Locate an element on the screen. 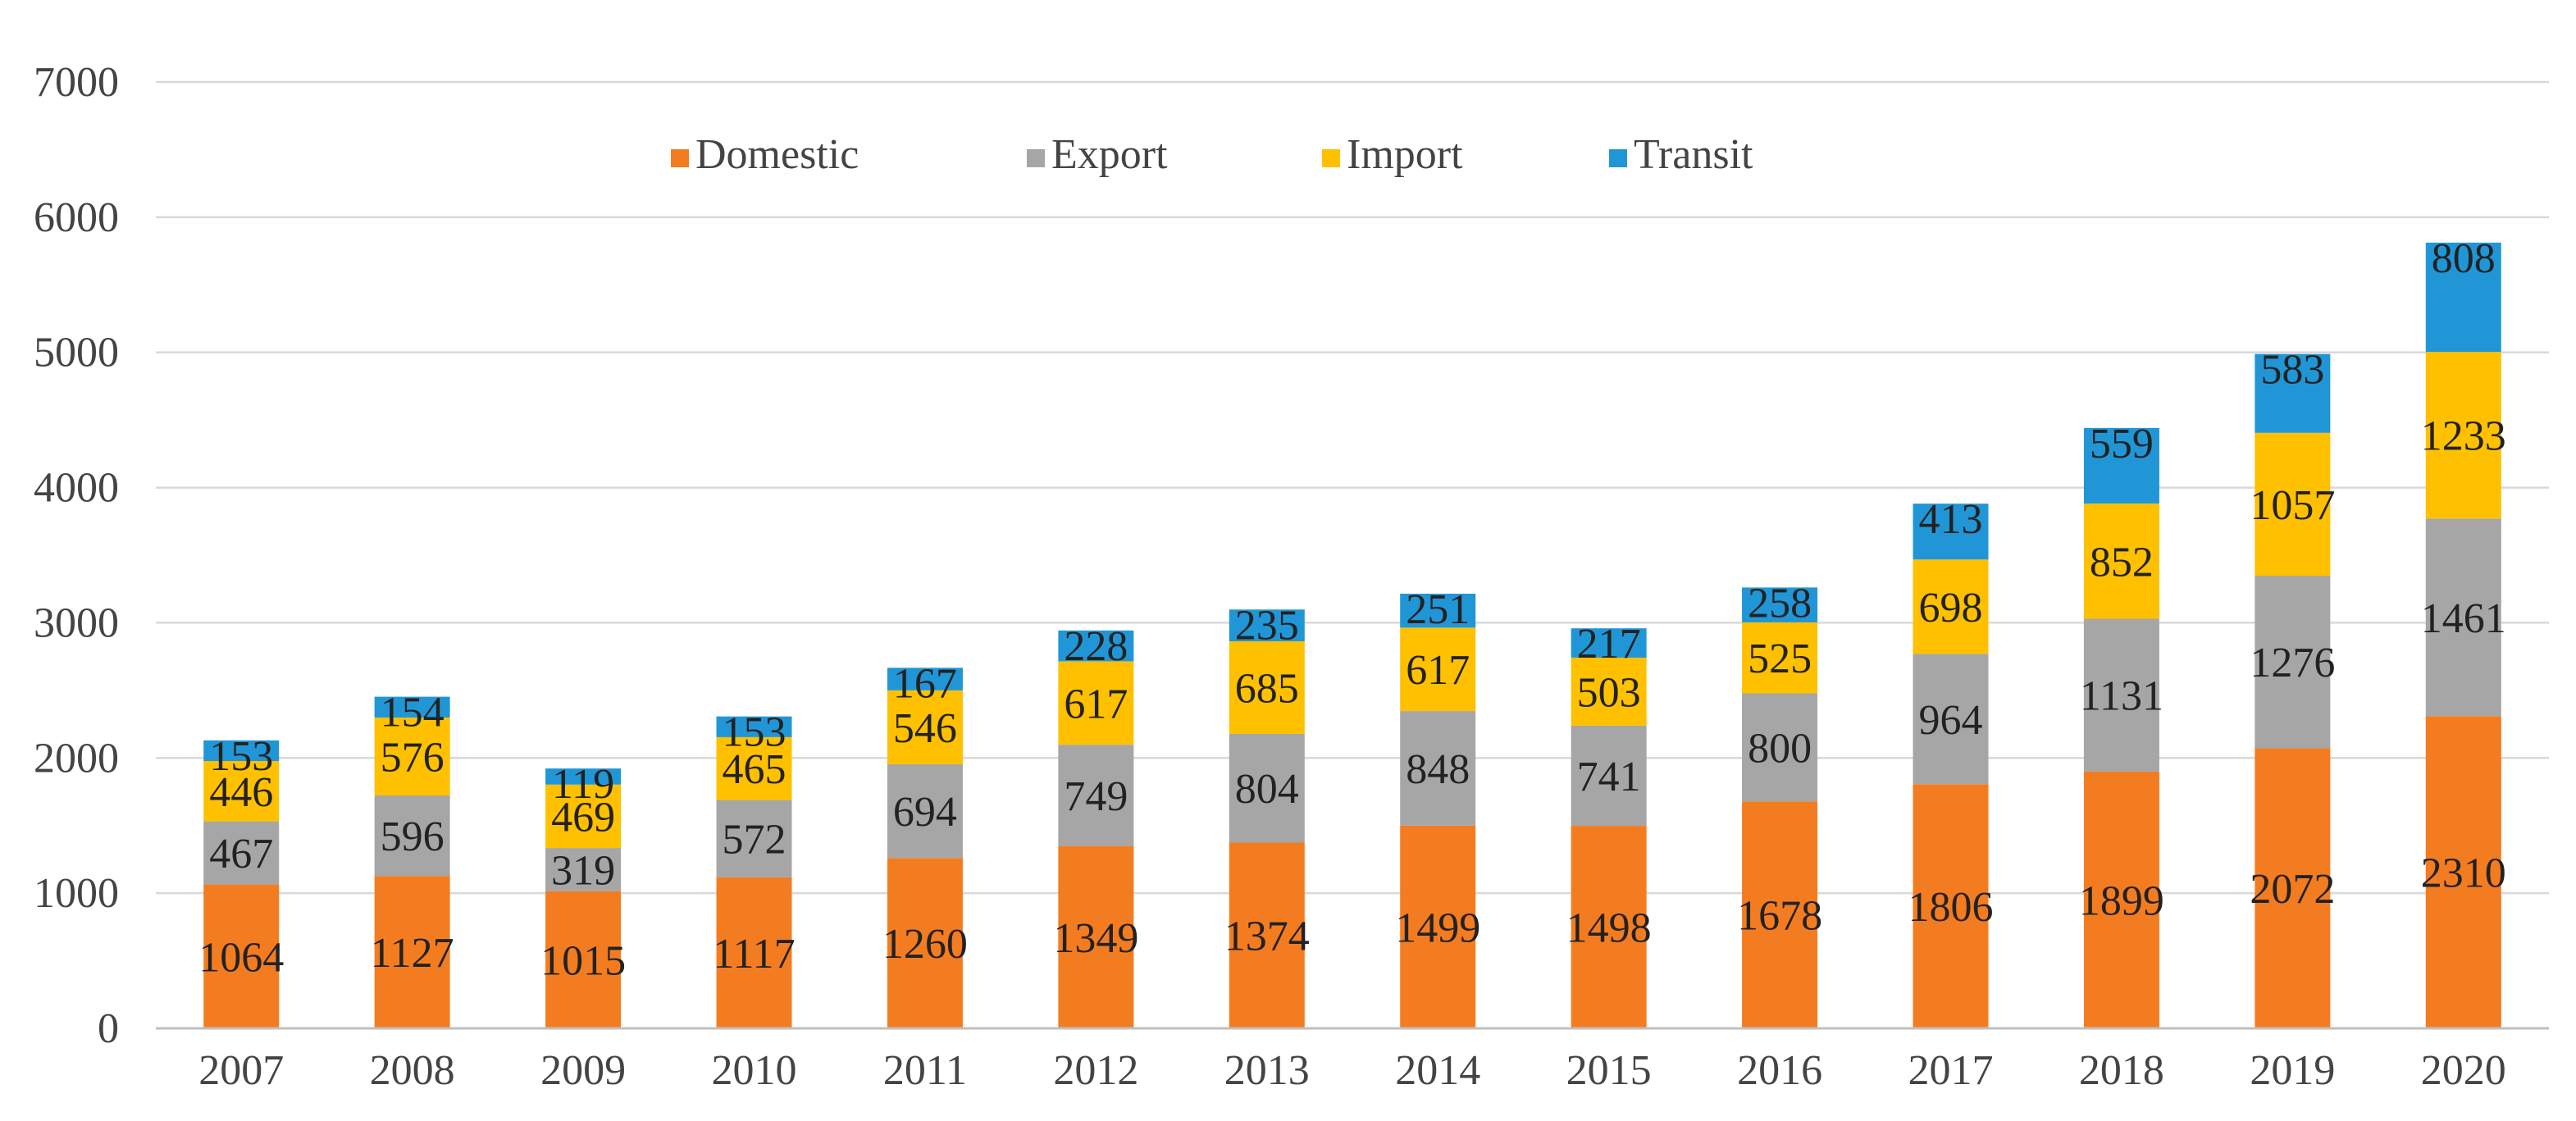 The image size is (2576, 1121). bar-export-2014 is located at coordinates (1438, 768).